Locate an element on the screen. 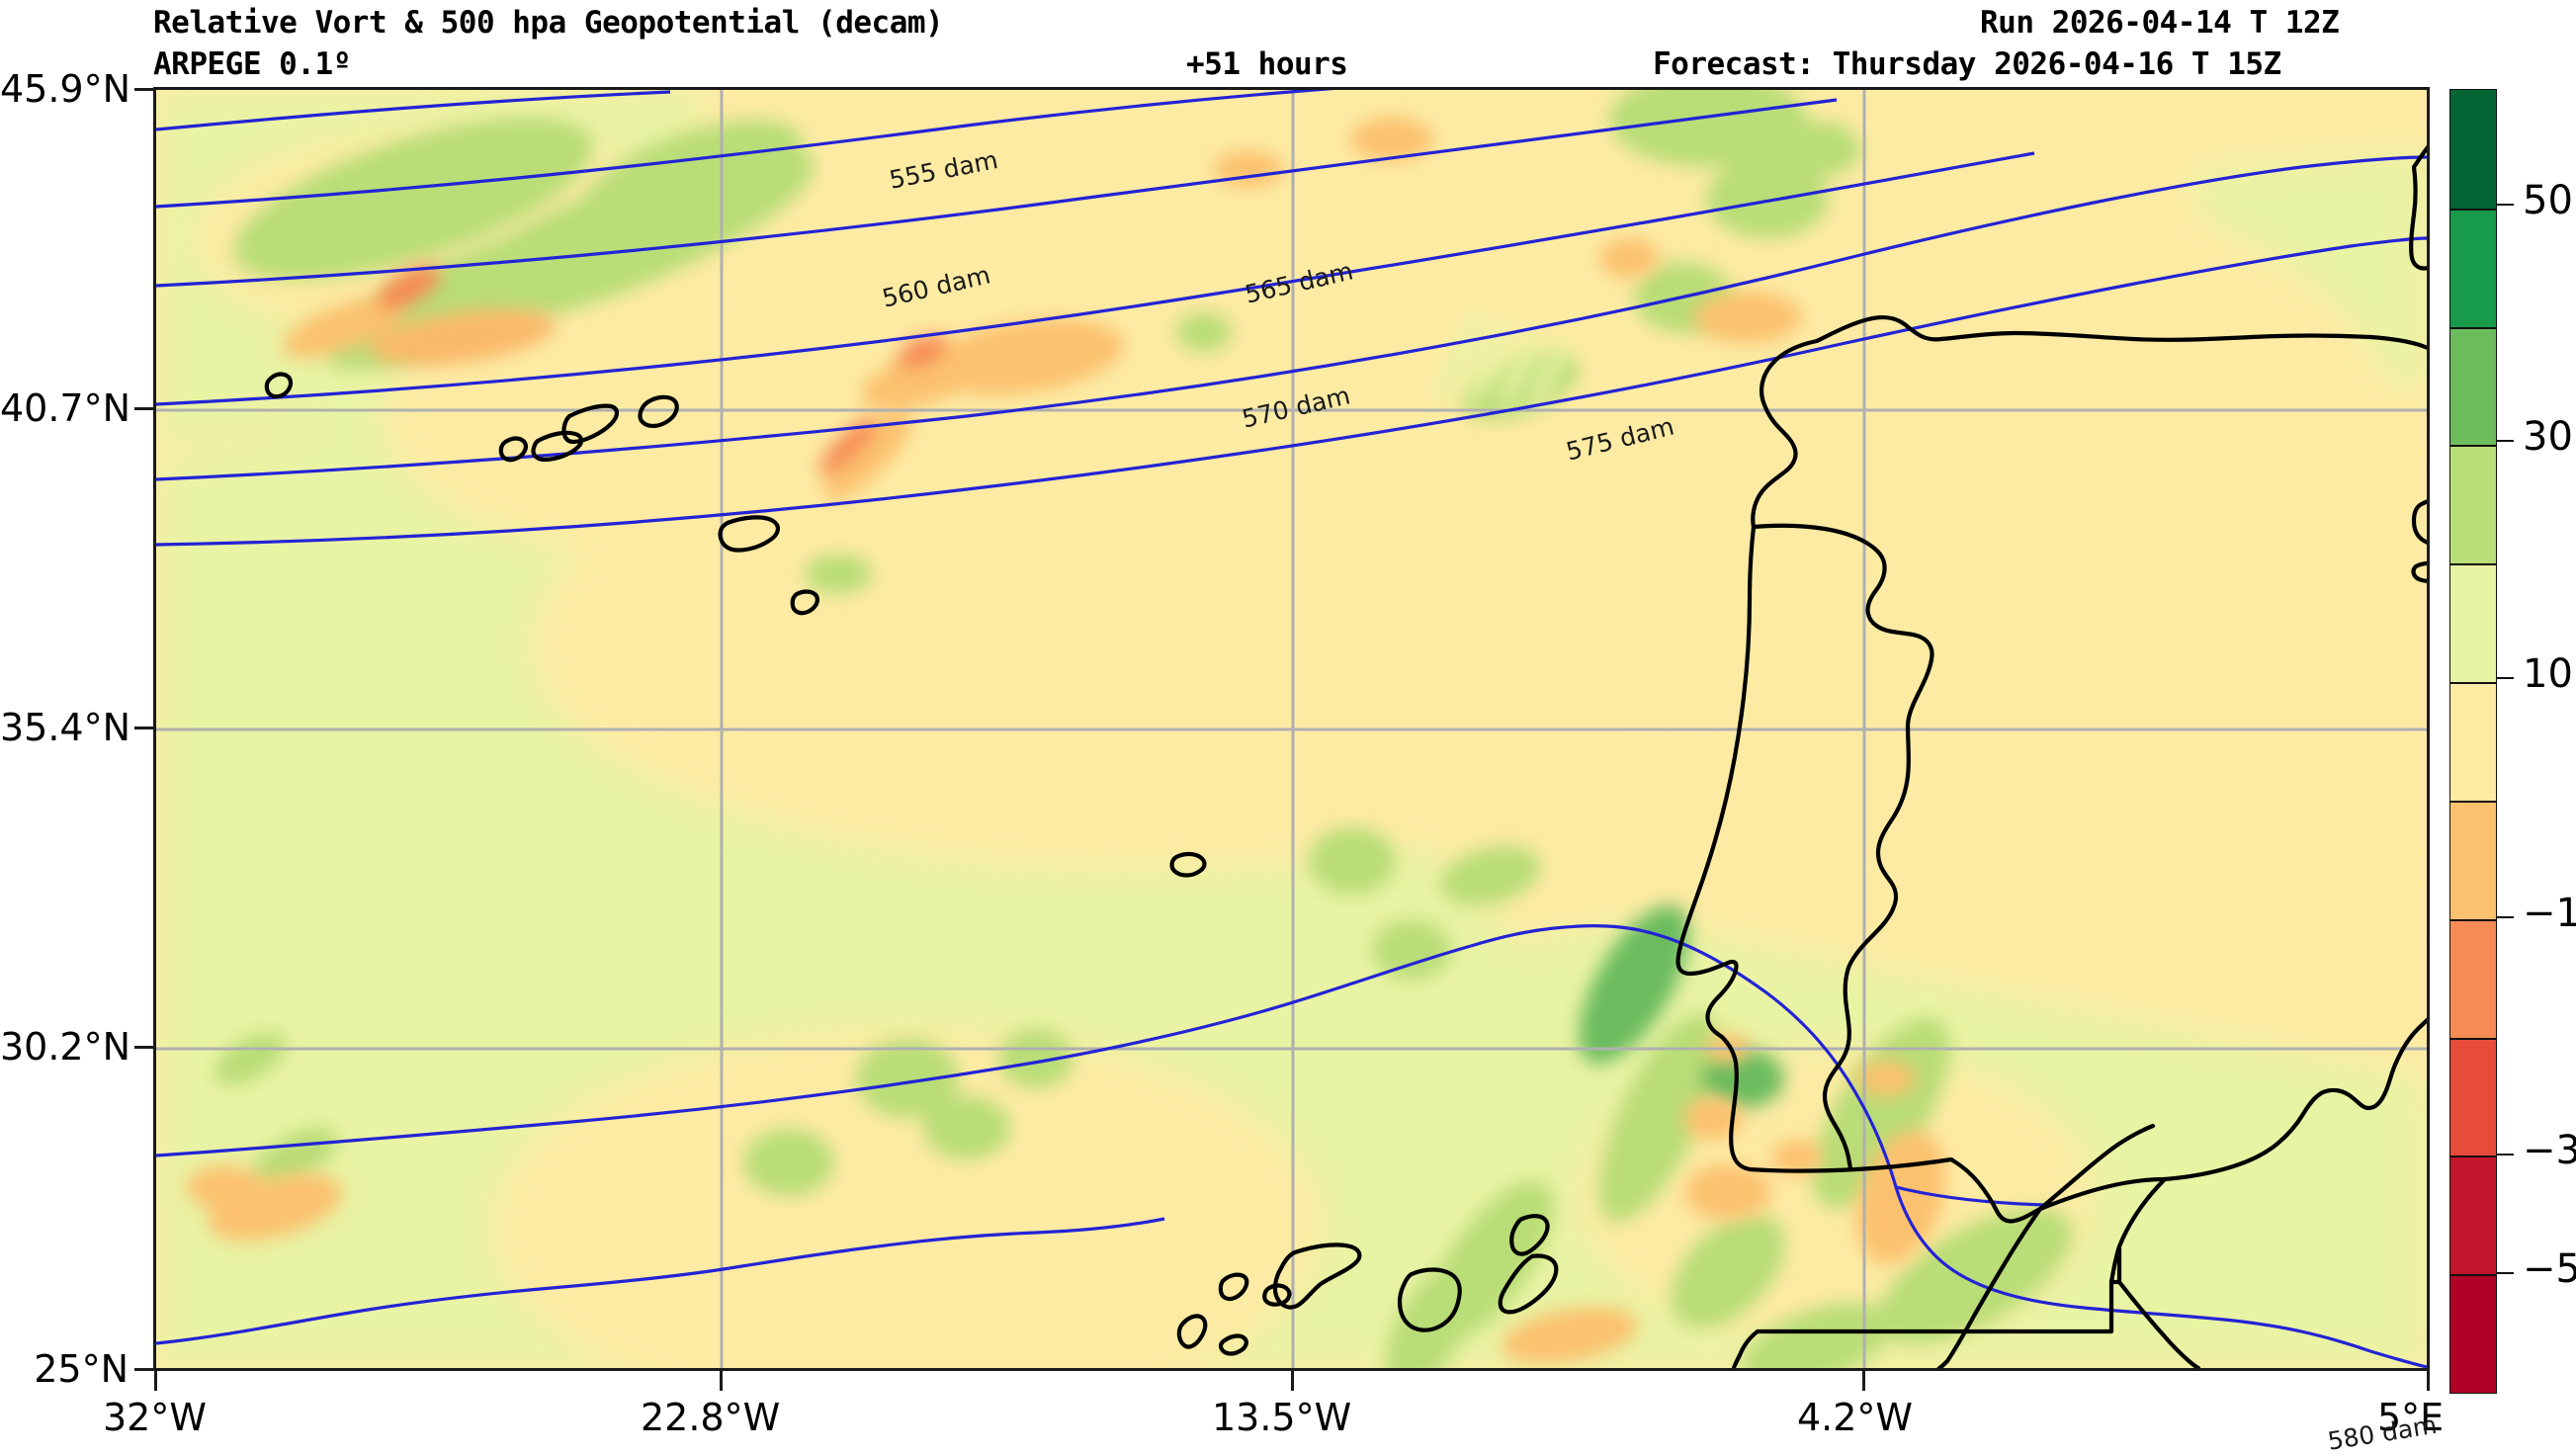 This screenshot has width=2576, height=1456. colorbar-tick-label: 50 is located at coordinates (2548, 200).